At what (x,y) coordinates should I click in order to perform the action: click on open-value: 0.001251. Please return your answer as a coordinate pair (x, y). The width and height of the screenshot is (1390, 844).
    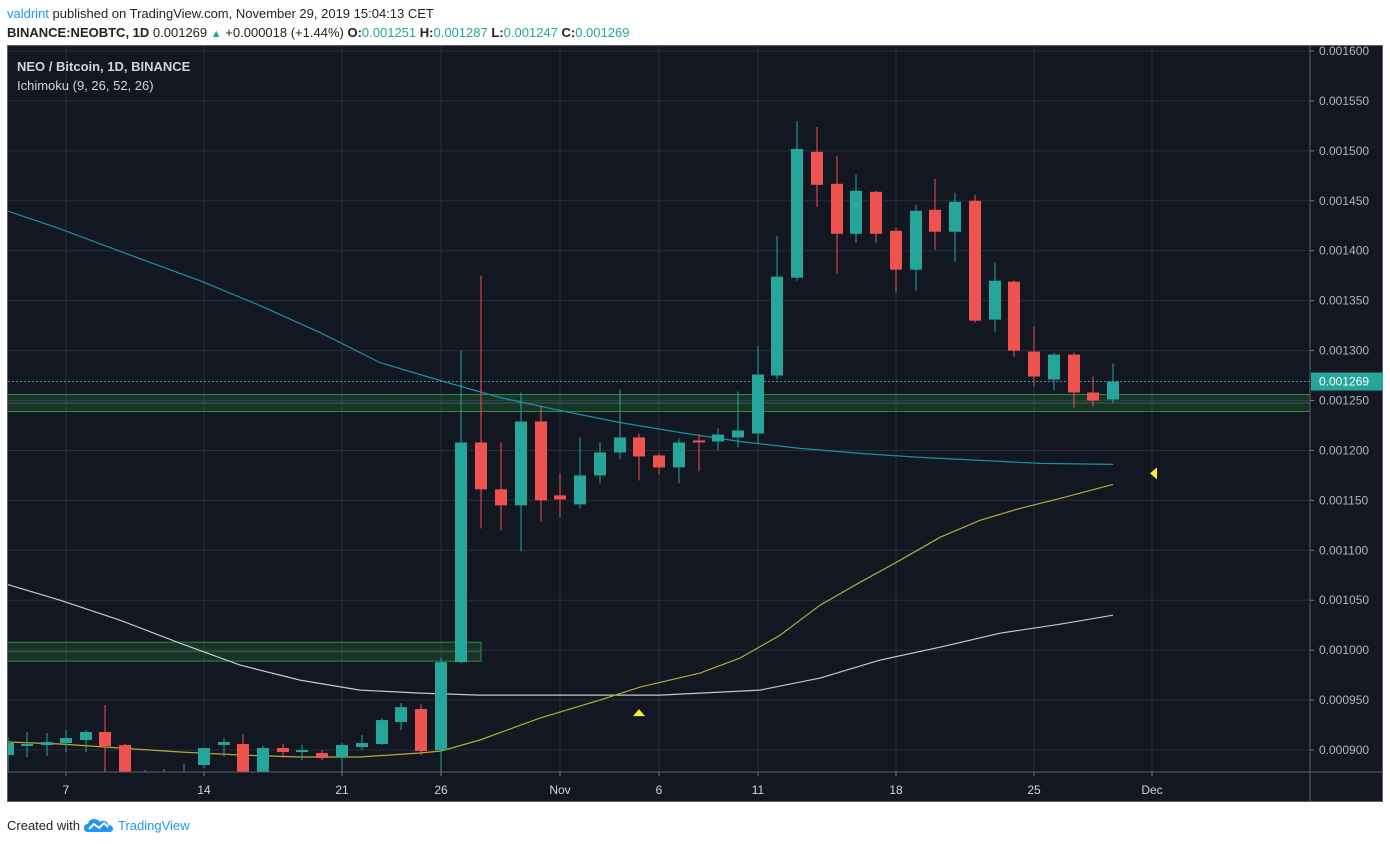
    Looking at the image, I should click on (389, 32).